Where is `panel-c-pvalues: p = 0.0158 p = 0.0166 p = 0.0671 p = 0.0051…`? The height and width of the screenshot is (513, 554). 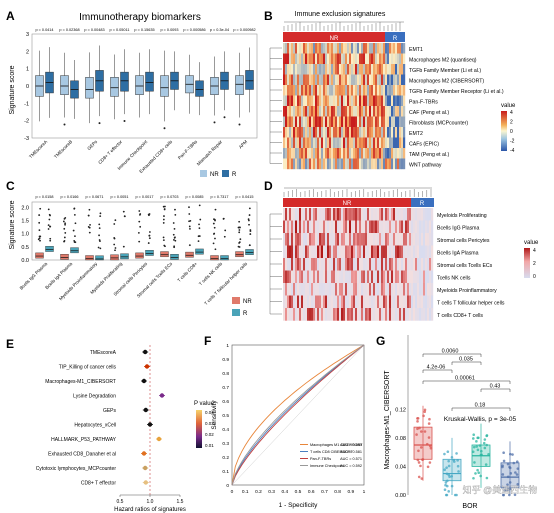
panel-c-pvalues: p = 0.0158 p = 0.0166 p = 0.0671 p = 0.0051… is located at coordinates (144, 197).